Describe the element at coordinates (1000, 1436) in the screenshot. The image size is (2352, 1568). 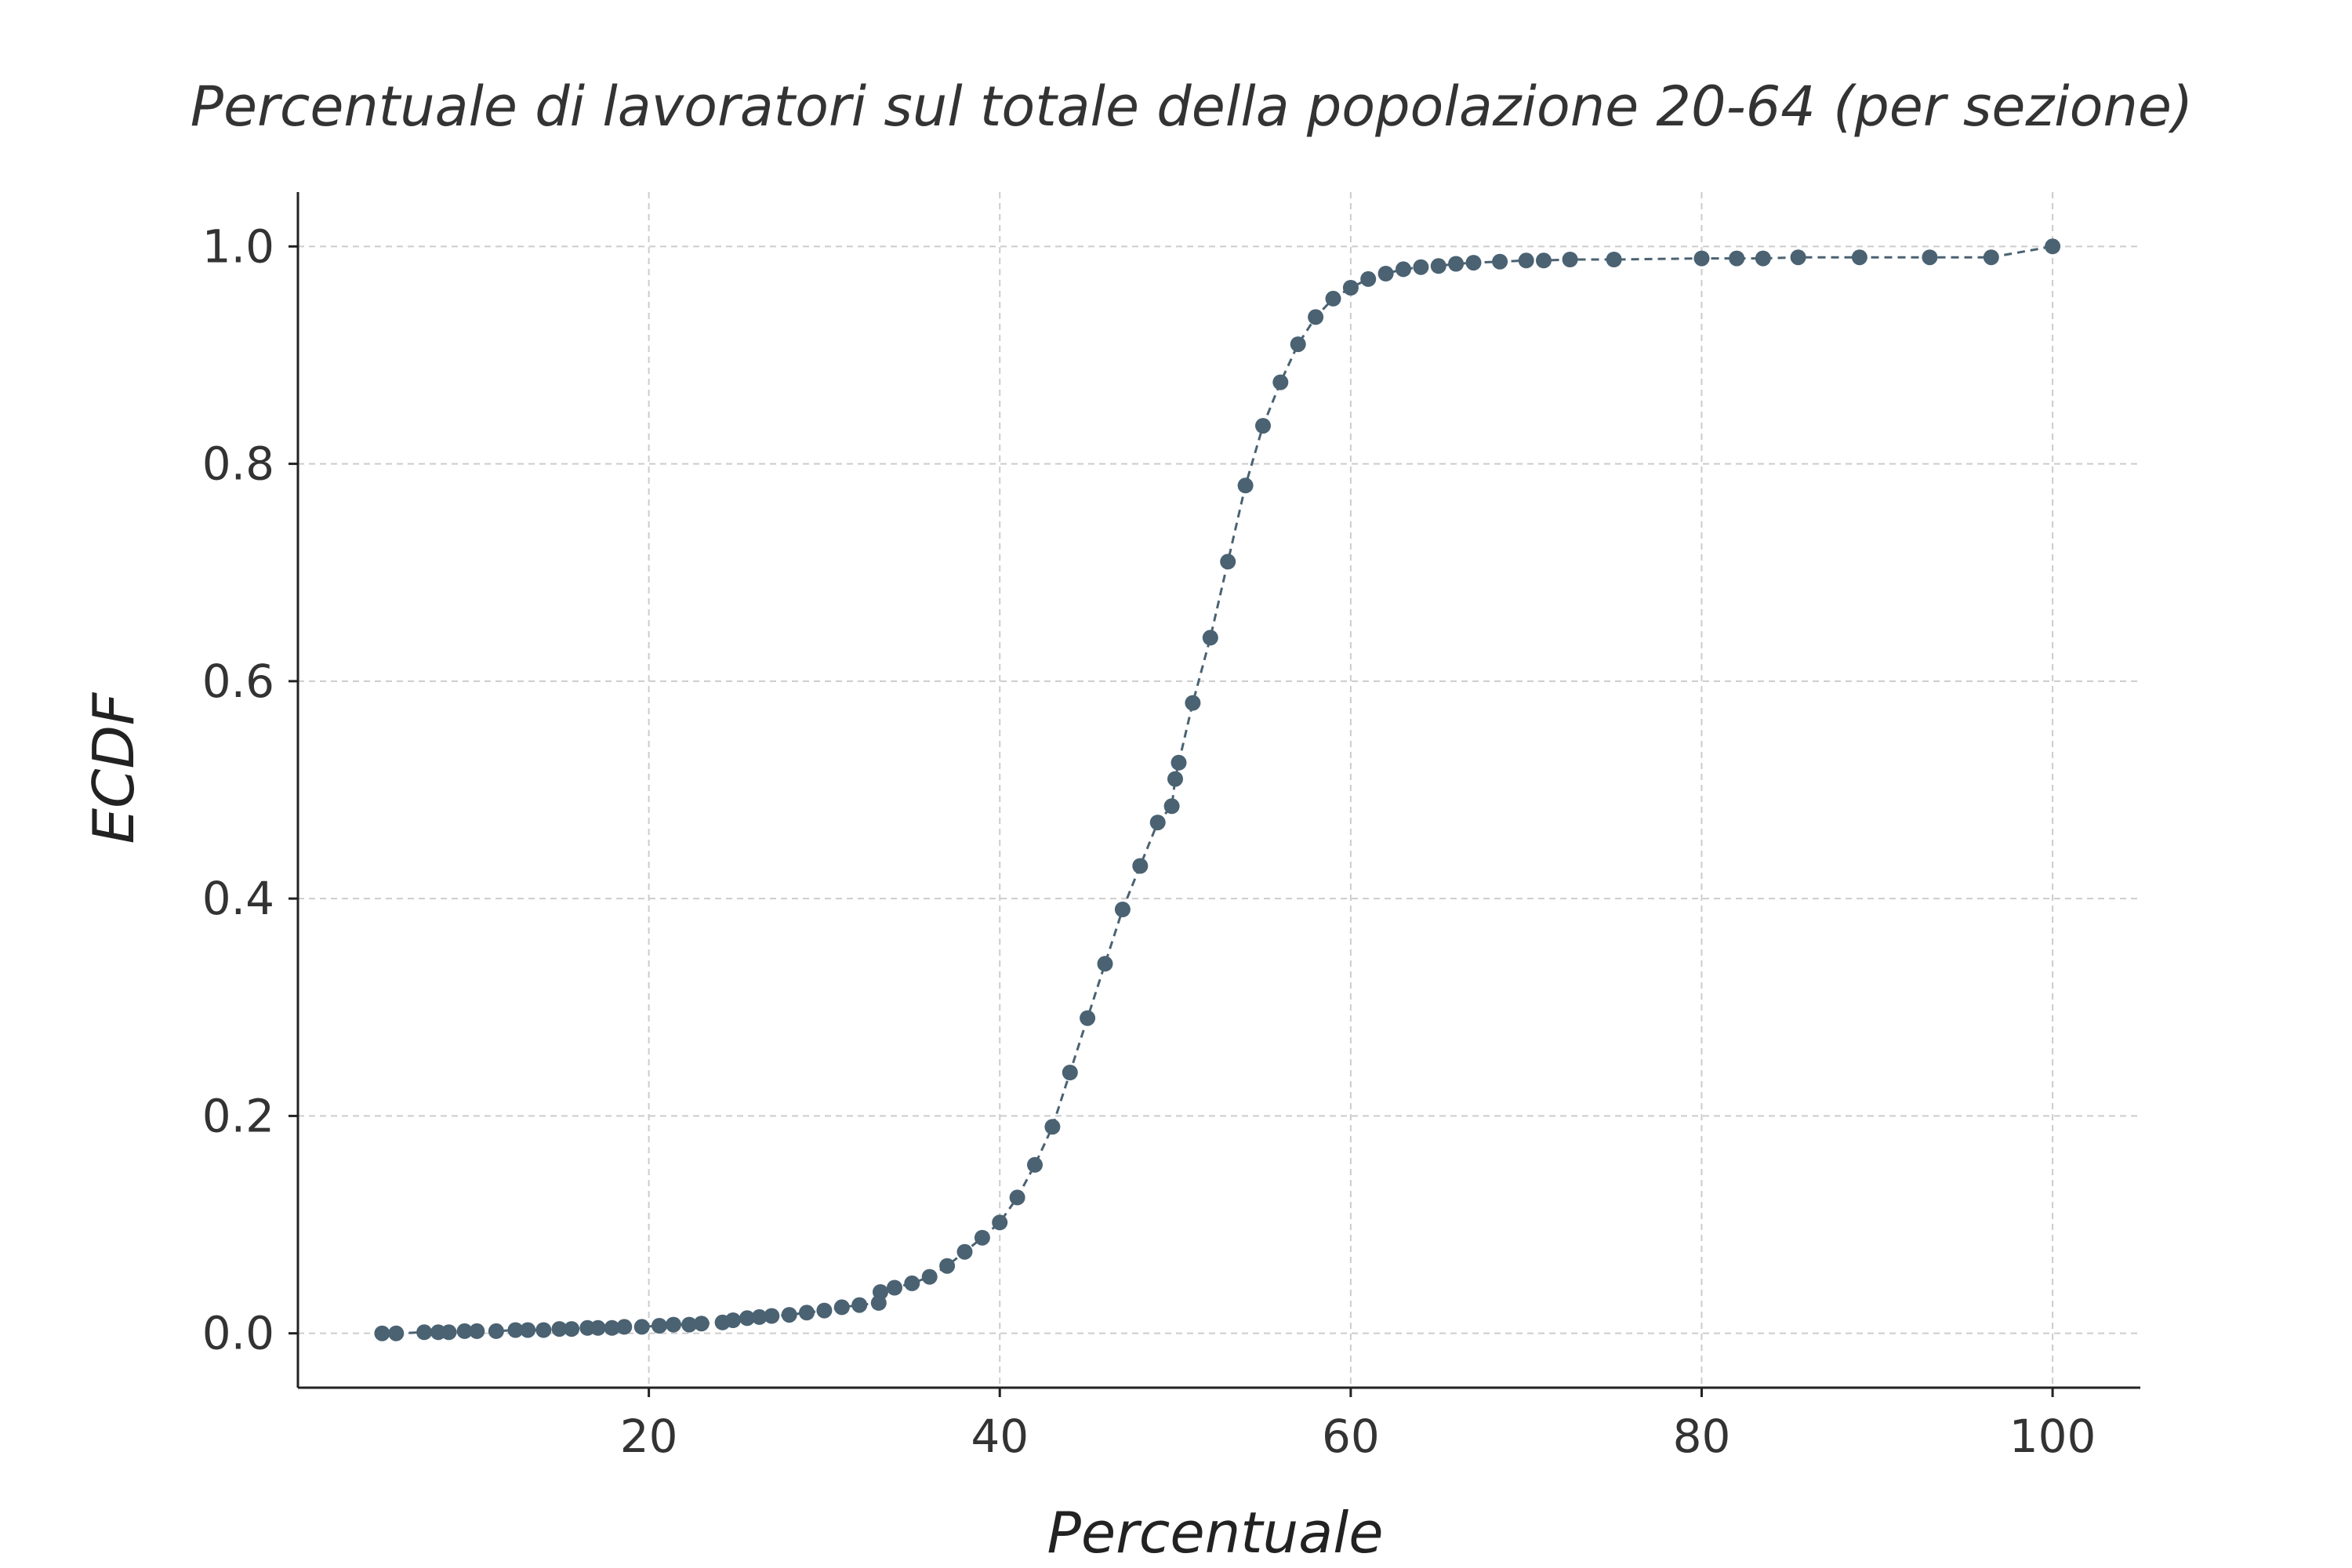
I see `x-tick-label-1: 40` at that location.